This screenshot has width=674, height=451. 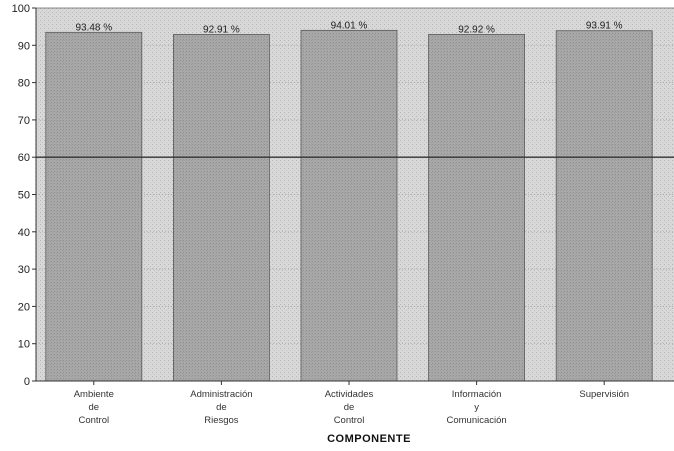 What do you see at coordinates (24, 345) in the screenshot?
I see `y-tick-label: 10` at bounding box center [24, 345].